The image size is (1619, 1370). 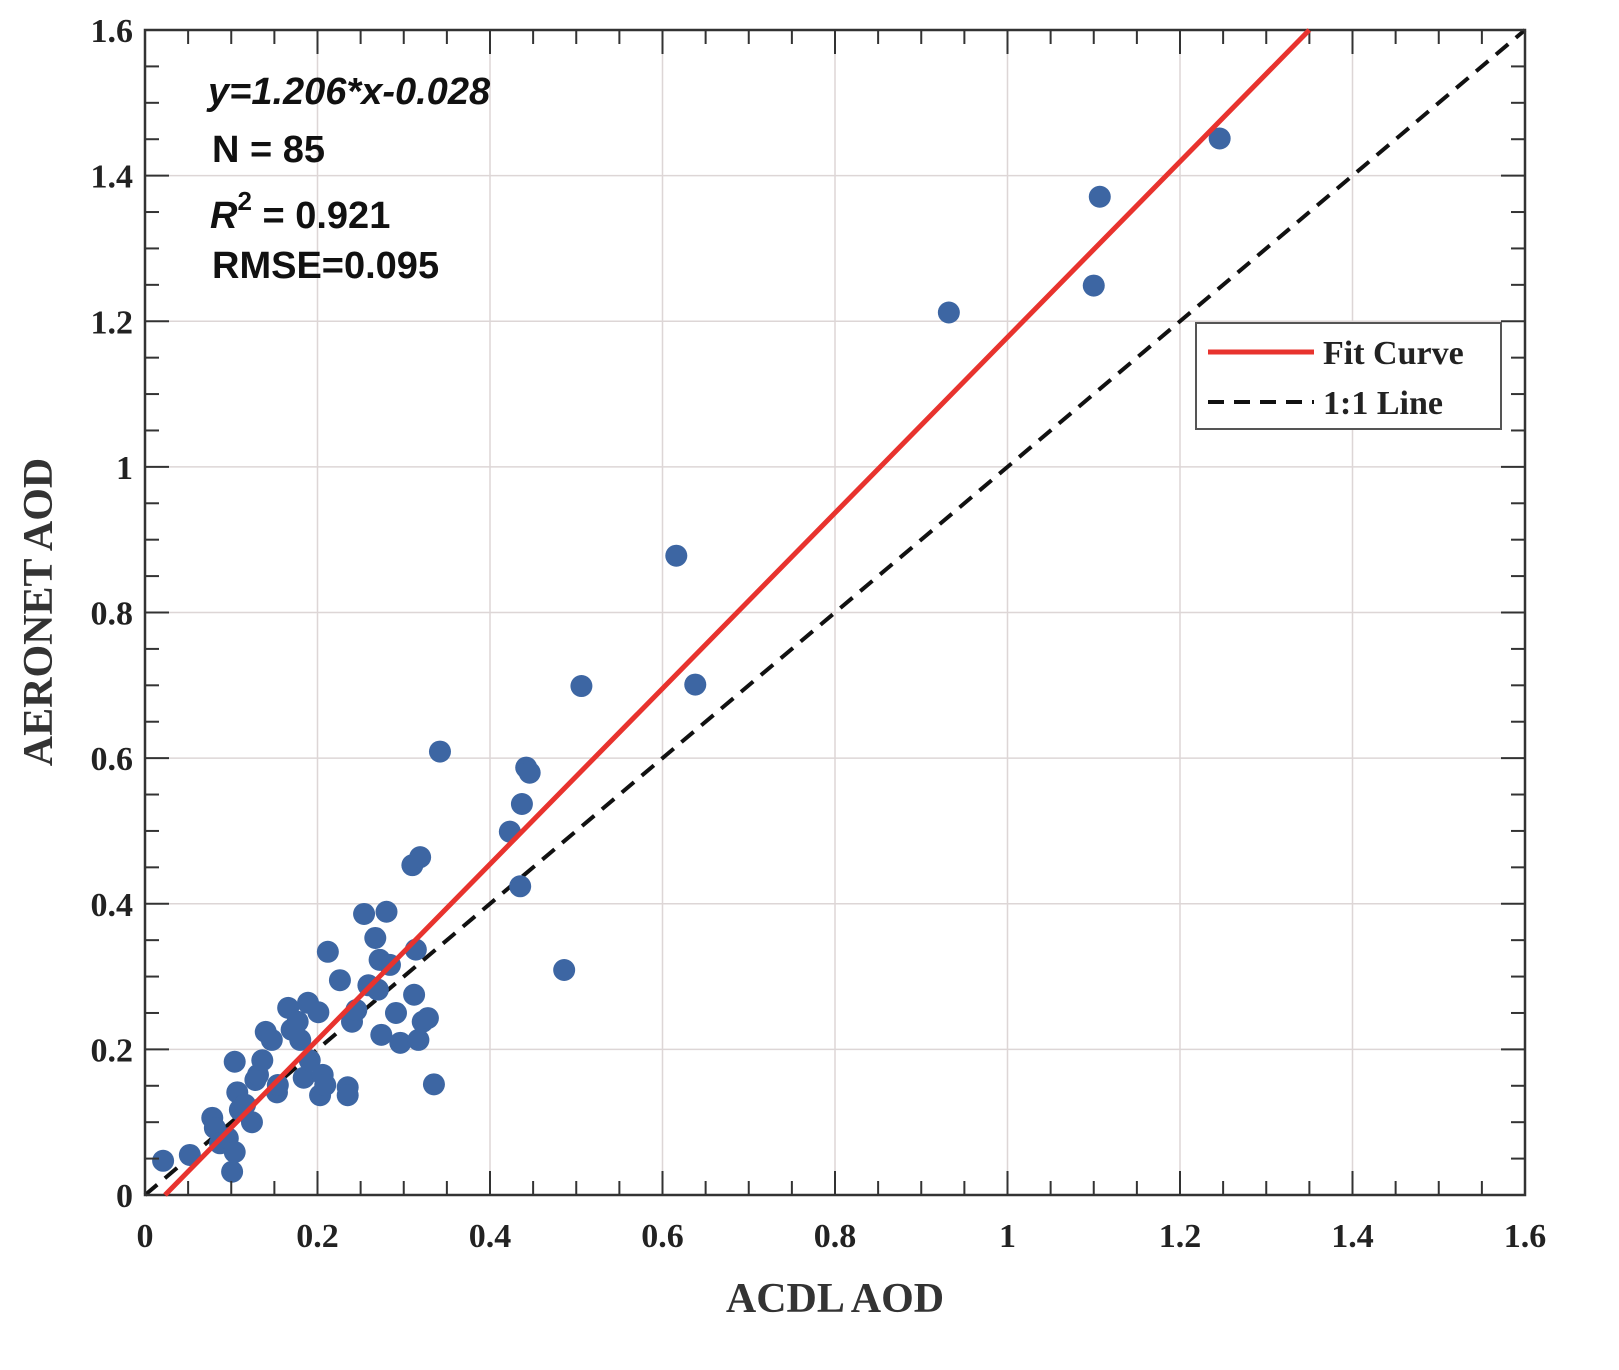 I want to click on y-tick-label: 0.4, so click(x=112, y=905).